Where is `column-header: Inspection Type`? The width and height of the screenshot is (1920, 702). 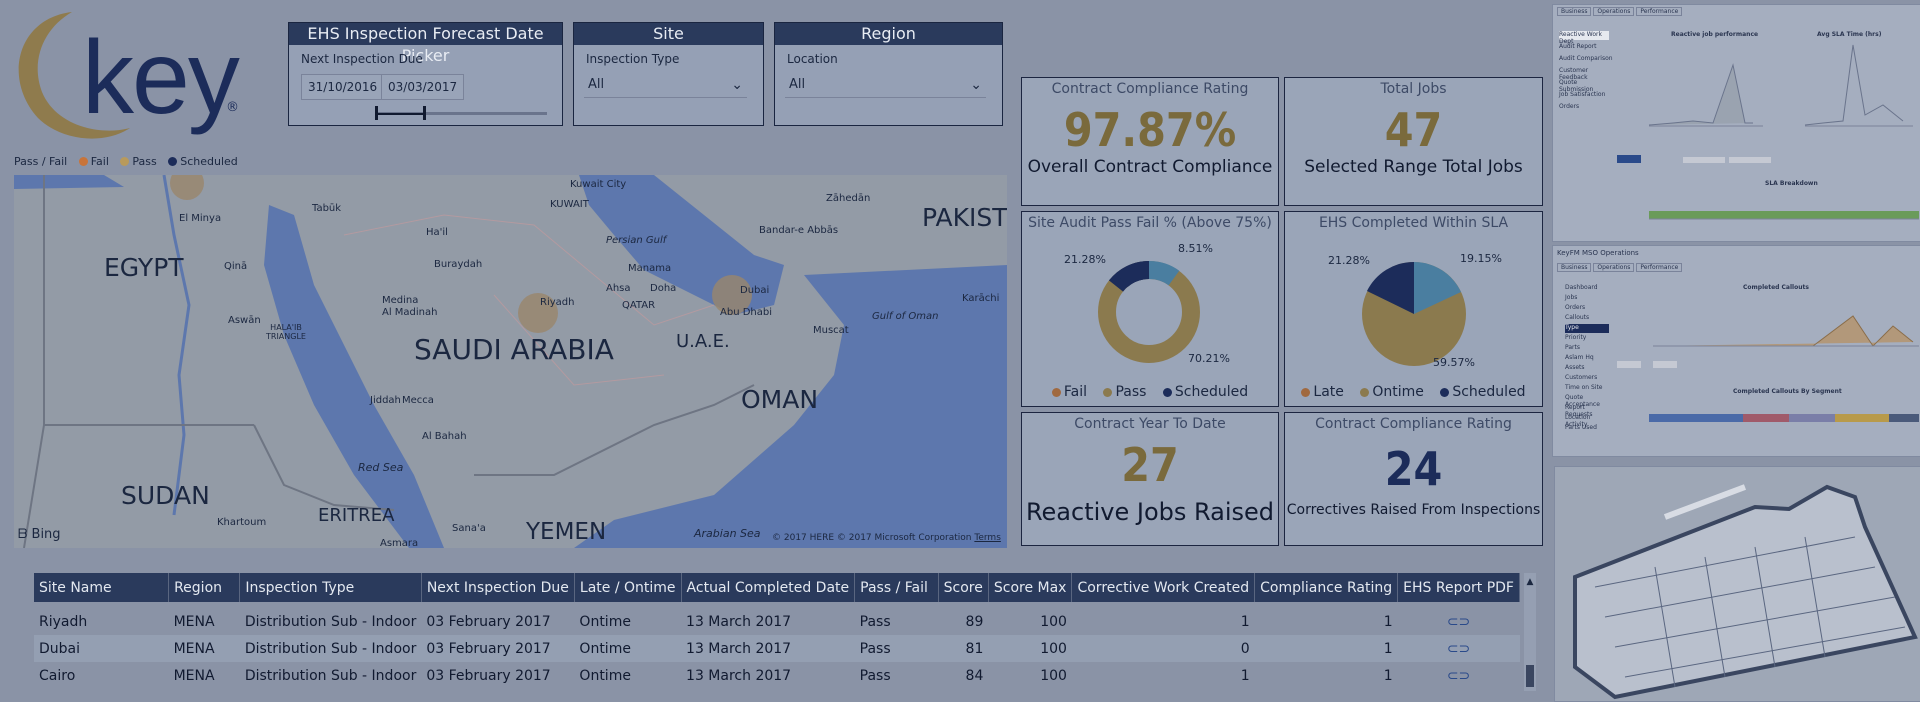
column-header: Inspection Type is located at coordinates (330, 587).